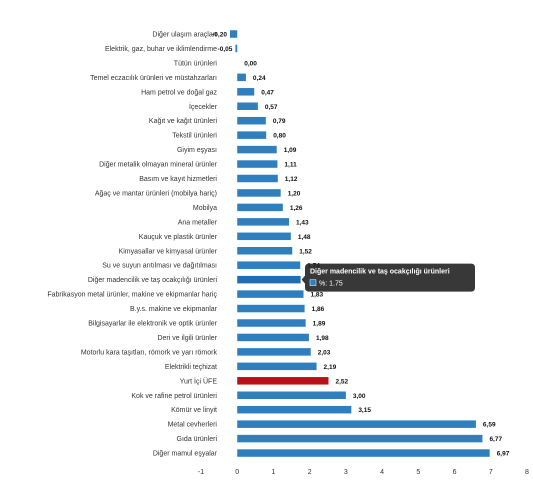 The image size is (533, 480). I want to click on tooltip-value: %: 1.75, so click(331, 284).